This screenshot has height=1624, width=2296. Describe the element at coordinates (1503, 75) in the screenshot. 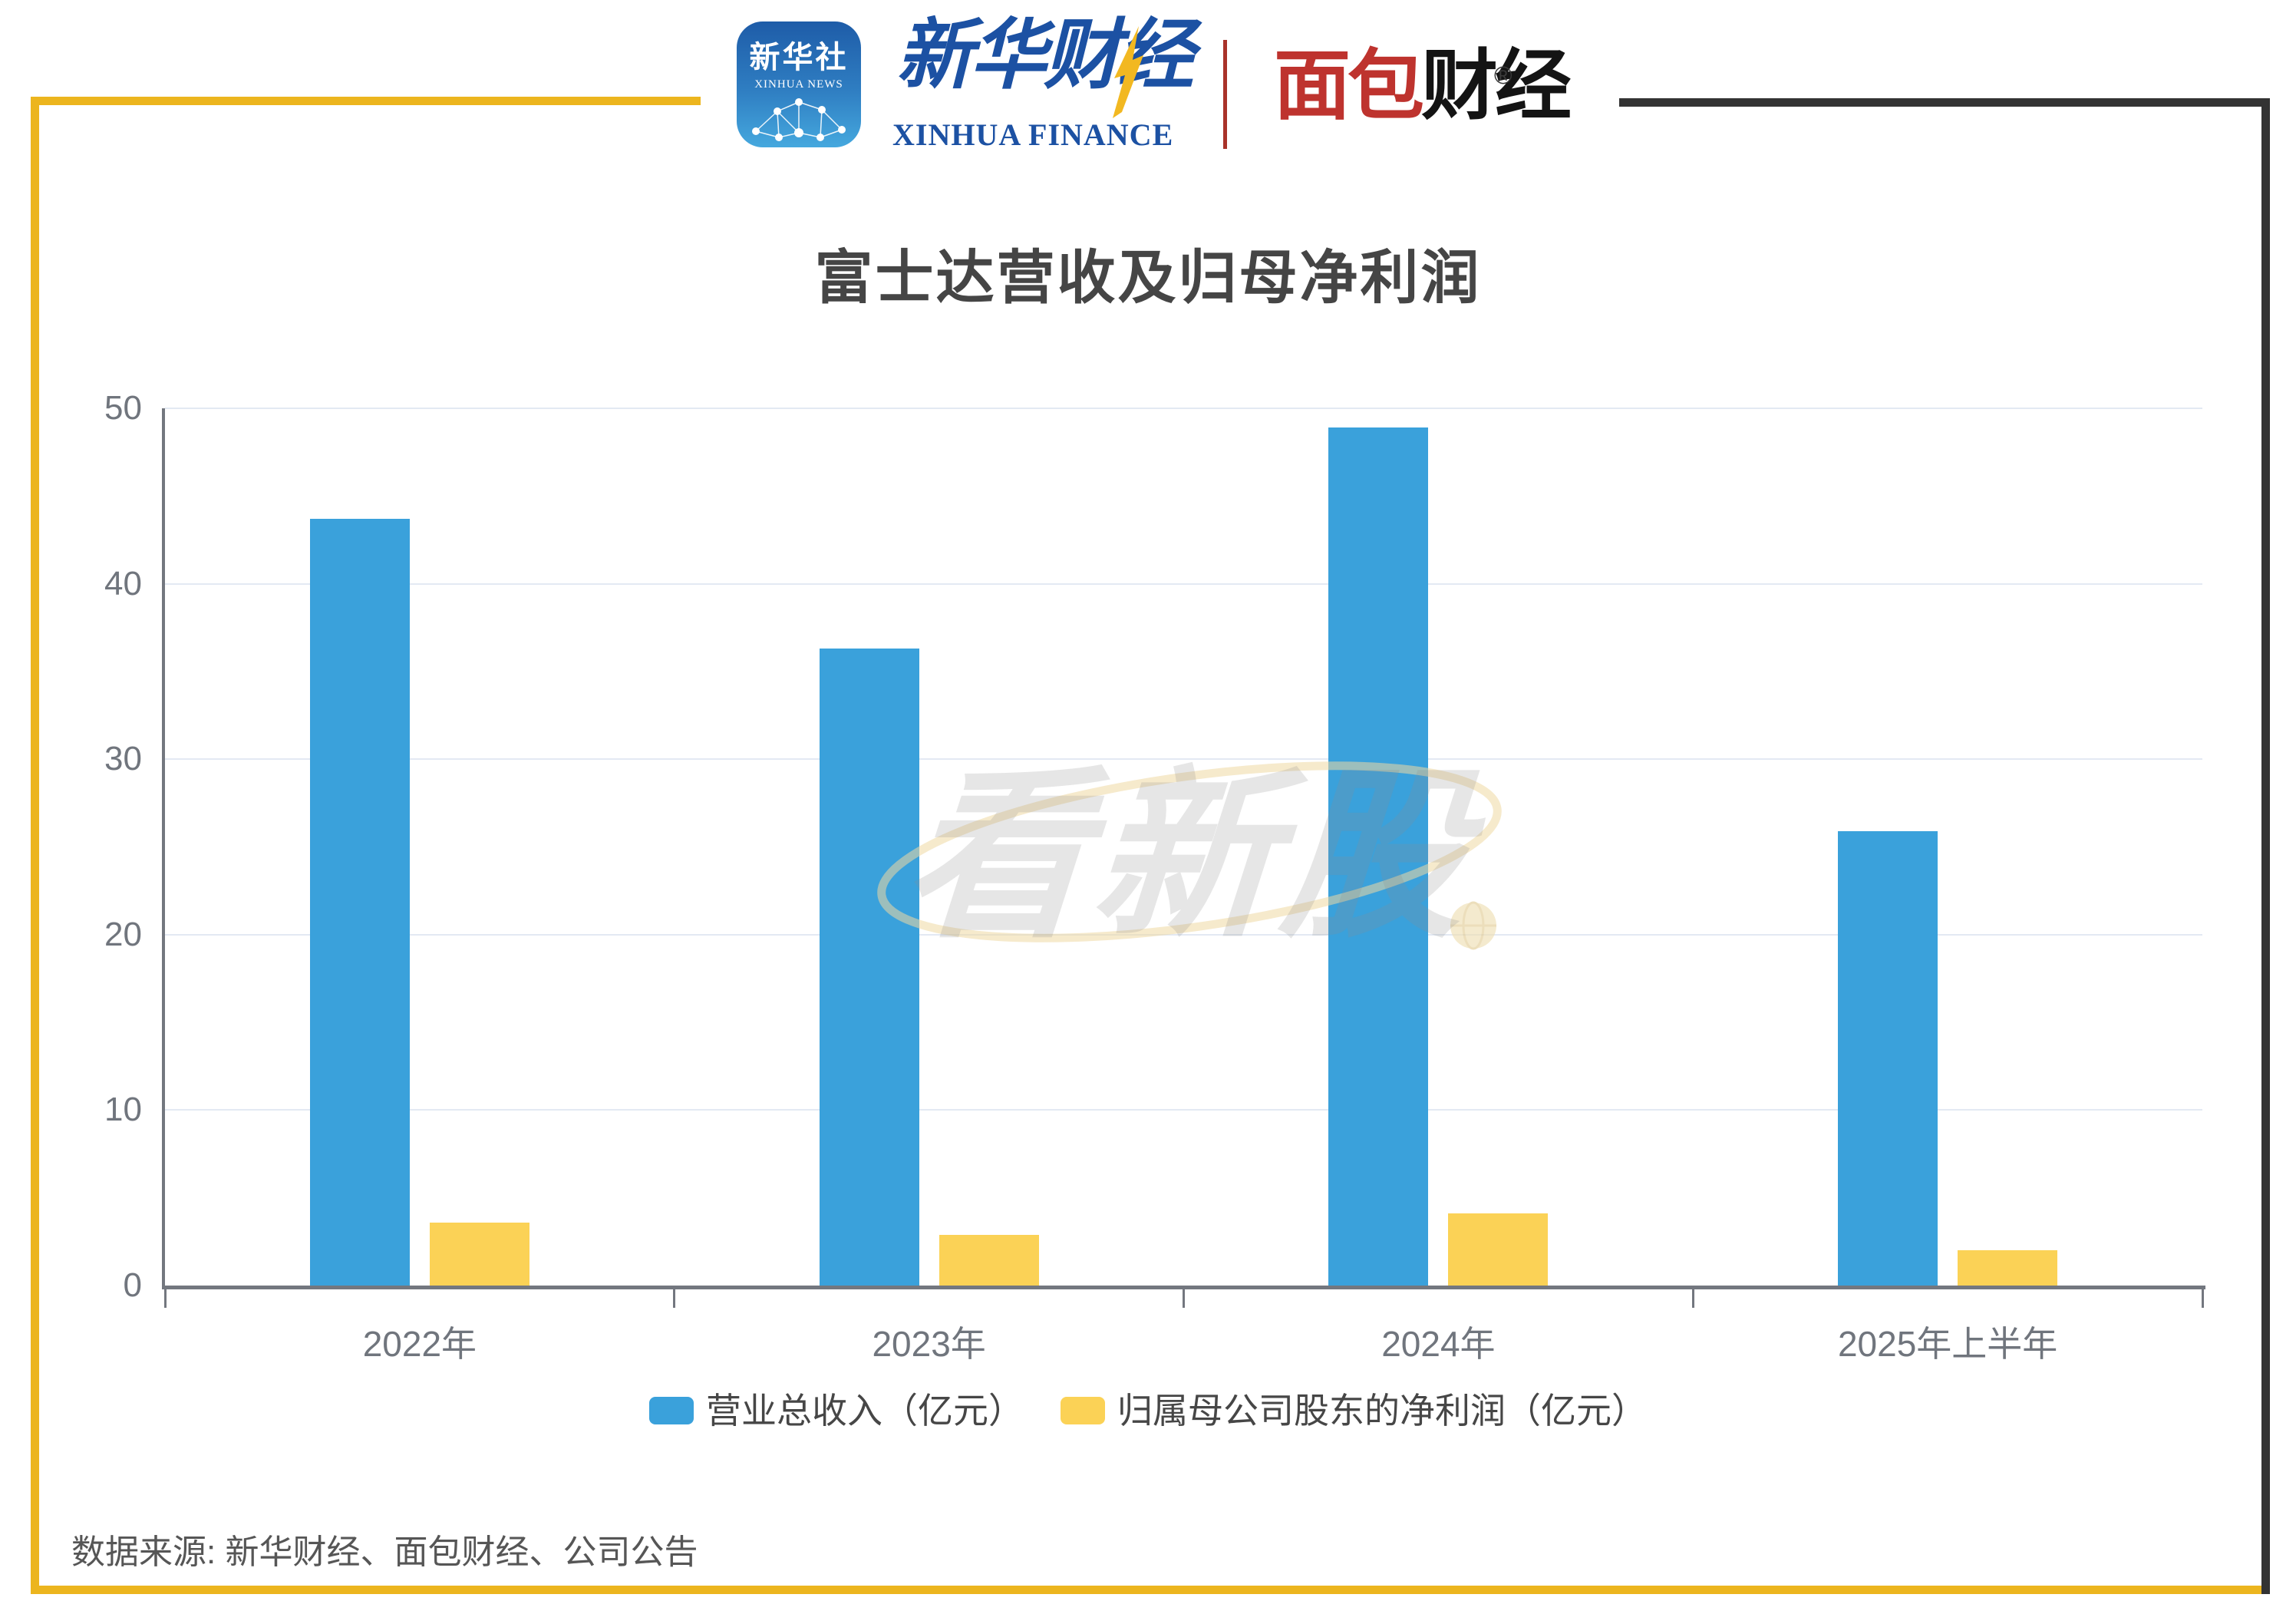

I see `registered-trademark-icon: ®` at that location.